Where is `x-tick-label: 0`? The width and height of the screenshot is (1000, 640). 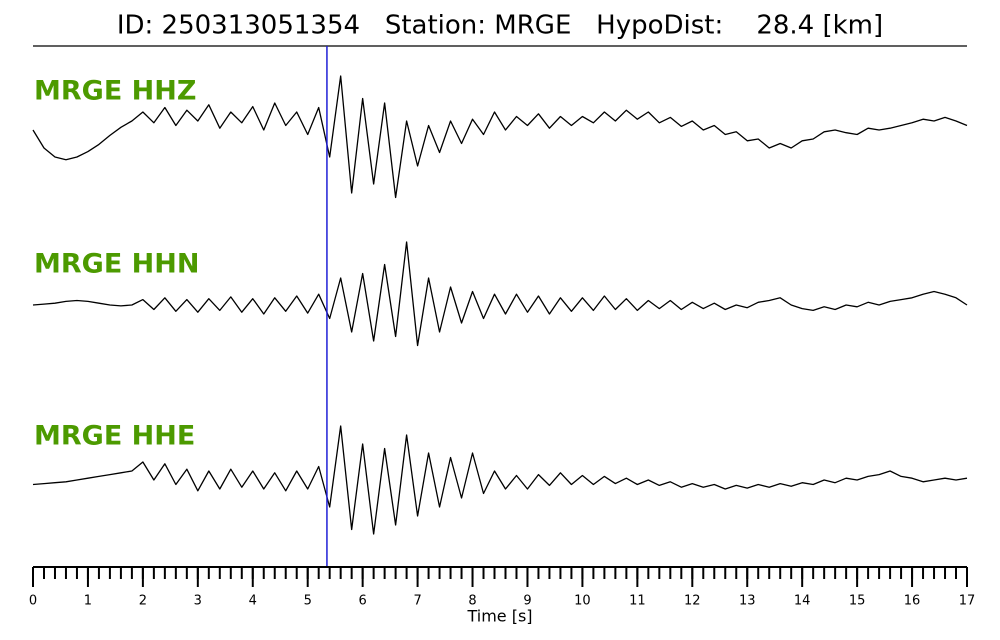
x-tick-label: 0 is located at coordinates (33, 601).